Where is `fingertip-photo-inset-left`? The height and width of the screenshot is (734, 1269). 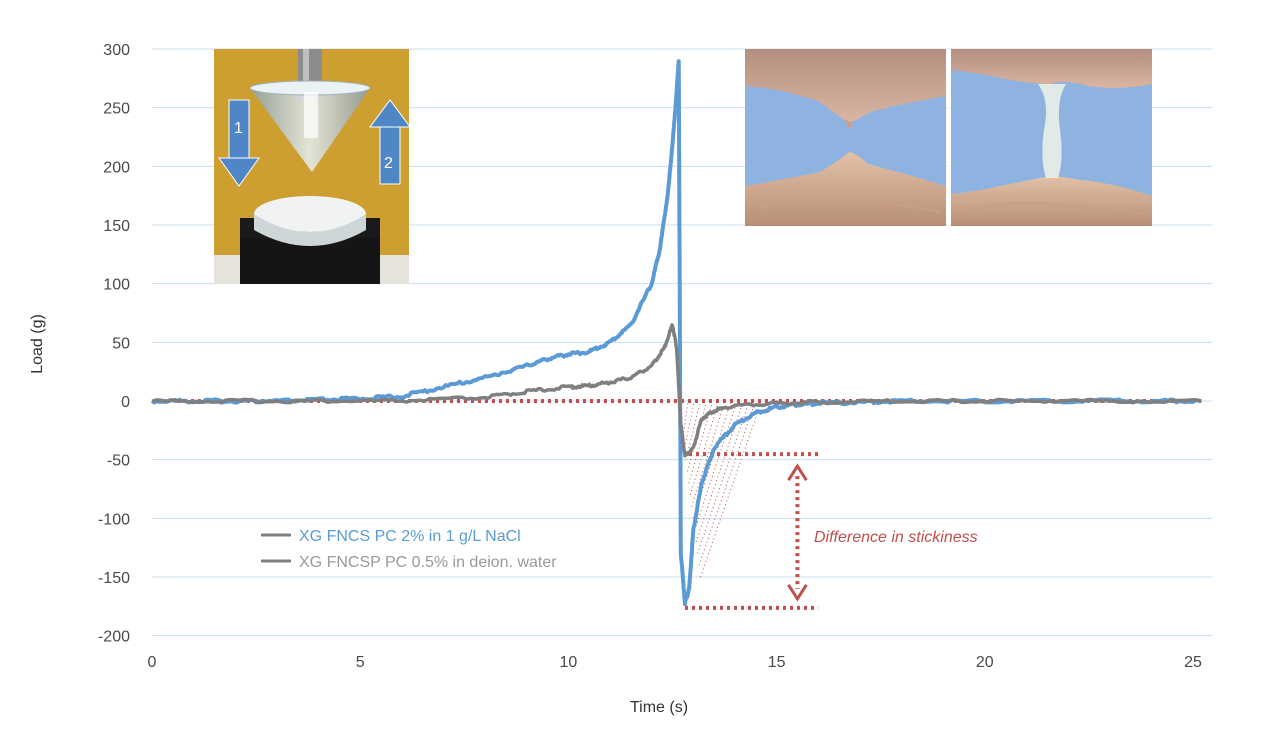 fingertip-photo-inset-left is located at coordinates (845, 137).